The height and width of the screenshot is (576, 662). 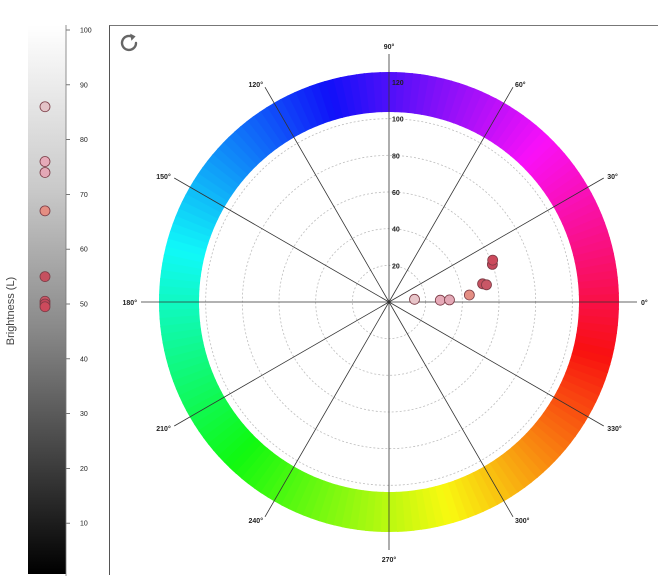 I want to click on brightness-tick-label: 50, so click(x=84, y=305).